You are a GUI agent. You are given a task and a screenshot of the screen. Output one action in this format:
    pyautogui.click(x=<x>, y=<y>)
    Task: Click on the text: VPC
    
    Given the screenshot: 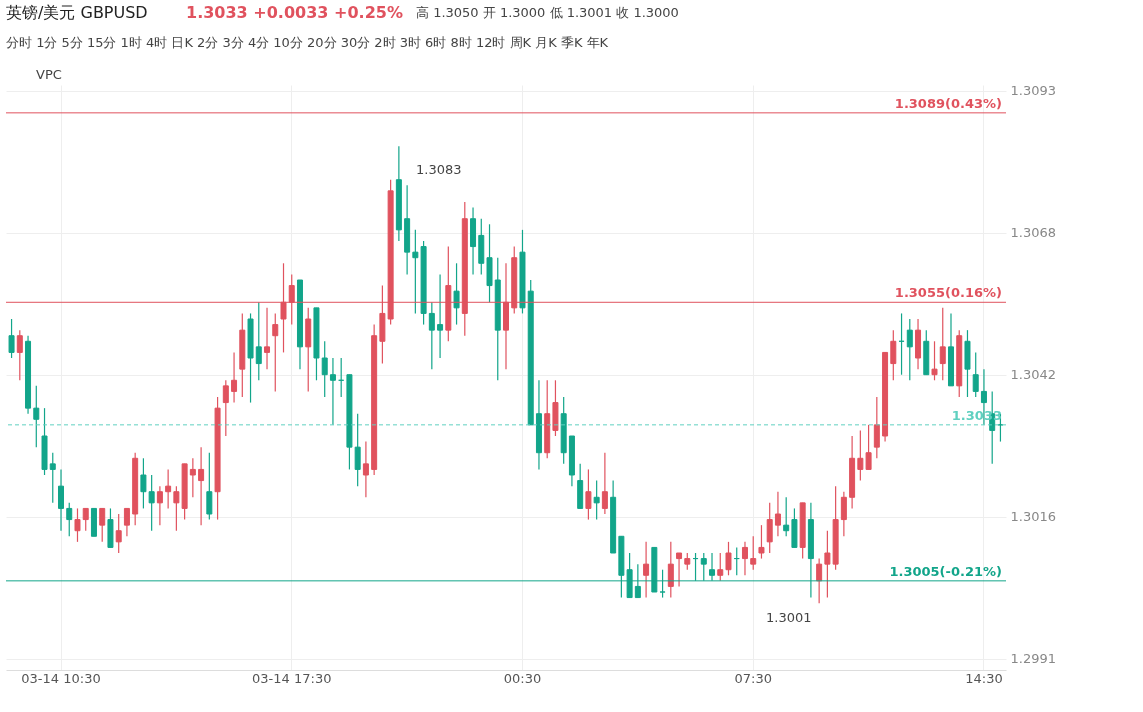 What is the action you would take?
    pyautogui.click(x=49, y=74)
    